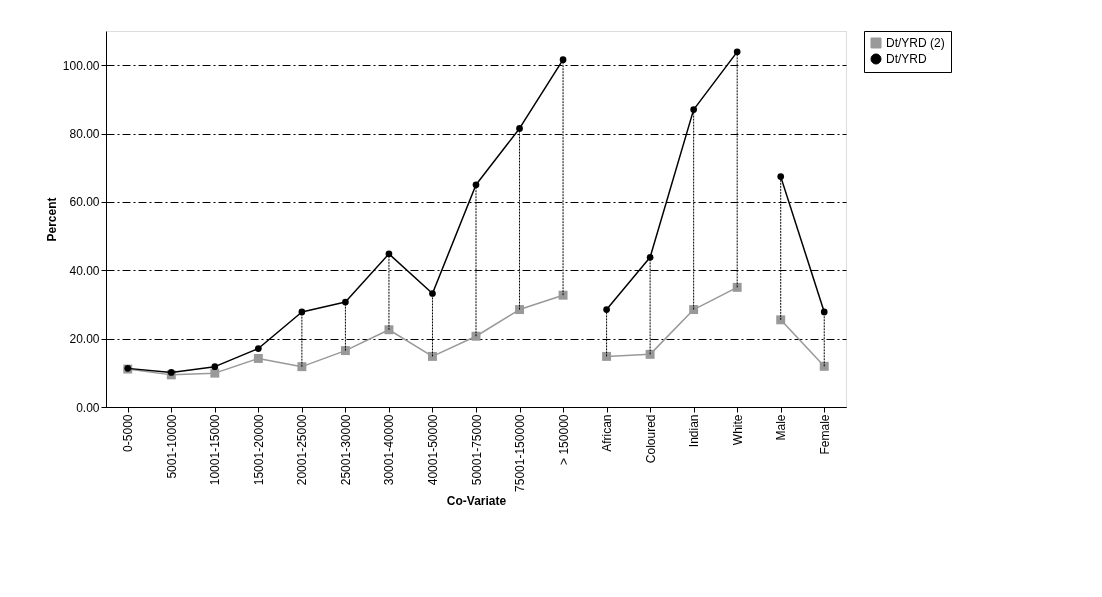 Image resolution: width=1102 pixels, height=597 pixels. I want to click on x-tick-label: 30001-40000, so click(389, 450).